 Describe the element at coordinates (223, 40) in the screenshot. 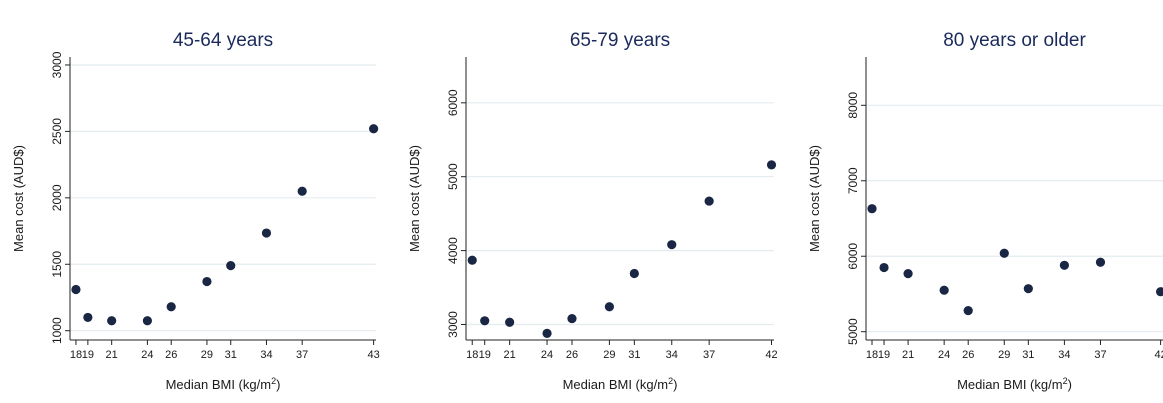

I see `chart-title: 45-64 years` at that location.